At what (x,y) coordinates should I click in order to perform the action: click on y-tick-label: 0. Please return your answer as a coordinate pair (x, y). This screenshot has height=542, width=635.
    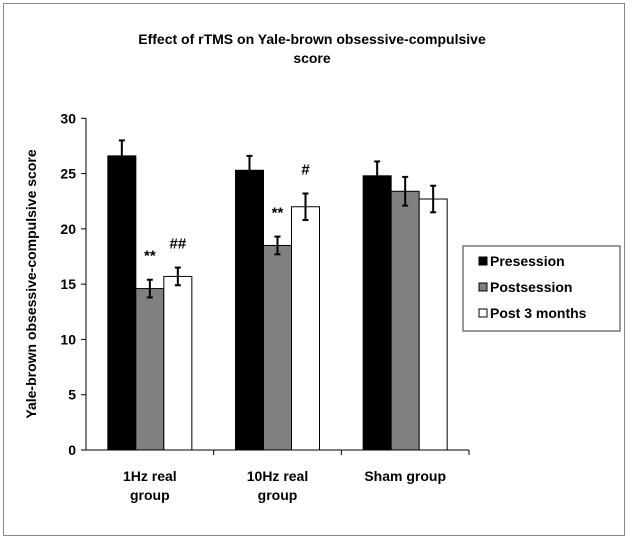
    Looking at the image, I should click on (72, 450).